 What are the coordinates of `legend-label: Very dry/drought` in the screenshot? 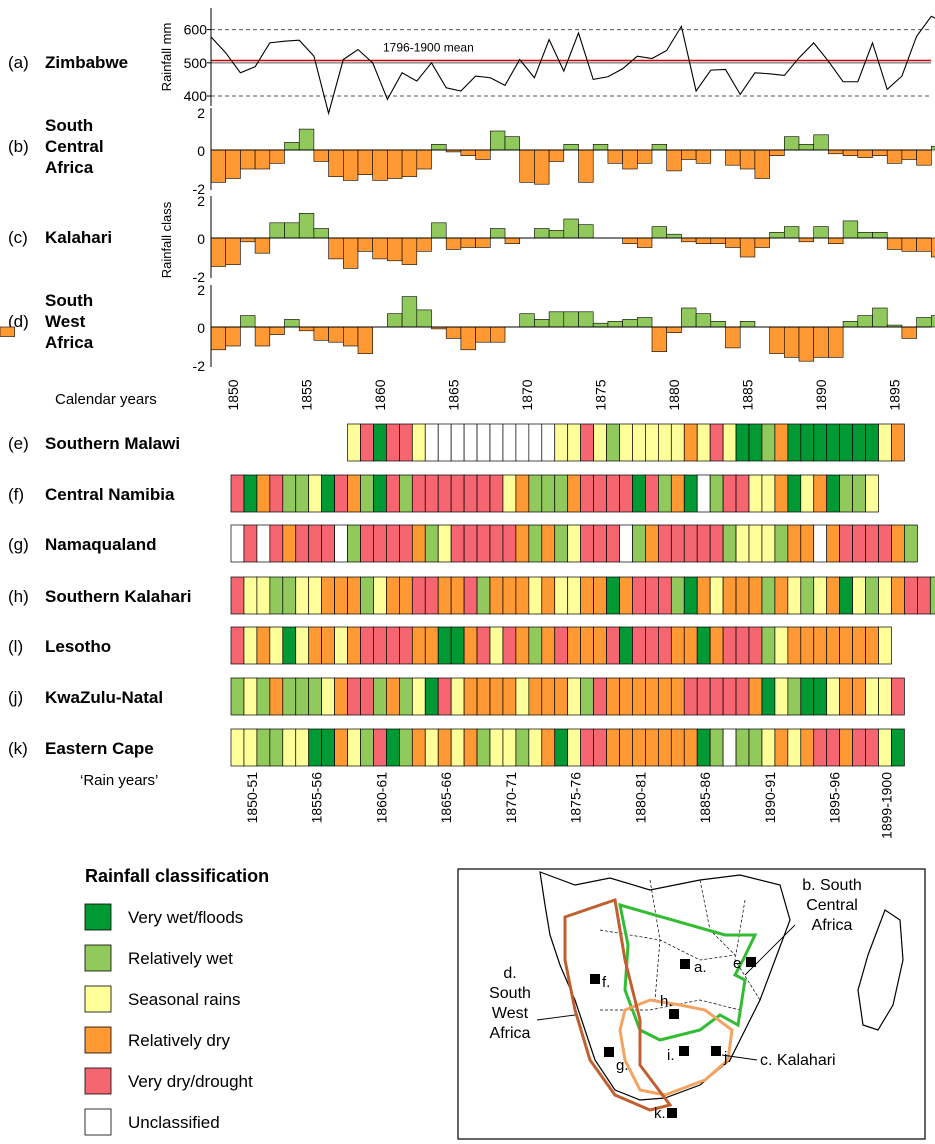 It's located at (190, 1081).